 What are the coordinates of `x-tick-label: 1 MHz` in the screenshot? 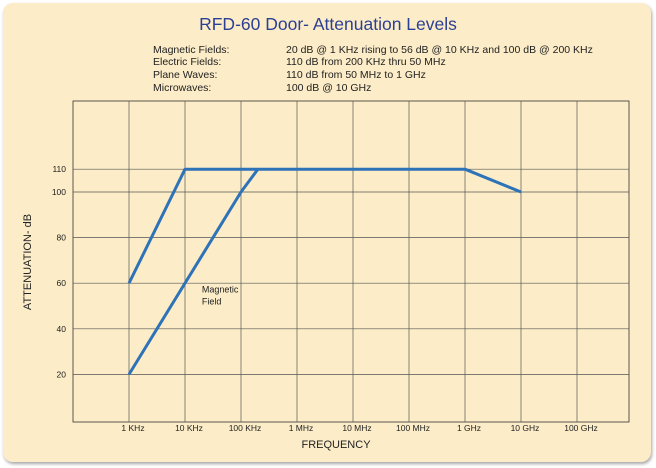 It's located at (301, 428).